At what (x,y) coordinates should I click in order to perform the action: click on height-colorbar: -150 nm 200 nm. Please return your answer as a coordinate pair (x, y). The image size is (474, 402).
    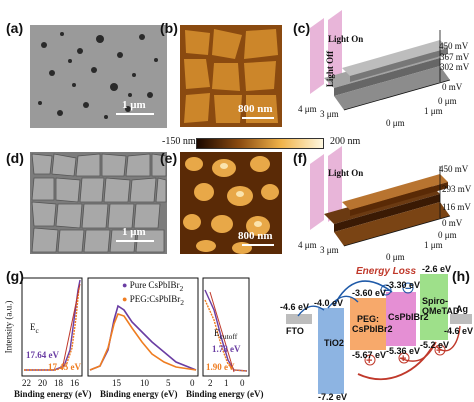
    Looking at the image, I should click on (269, 143).